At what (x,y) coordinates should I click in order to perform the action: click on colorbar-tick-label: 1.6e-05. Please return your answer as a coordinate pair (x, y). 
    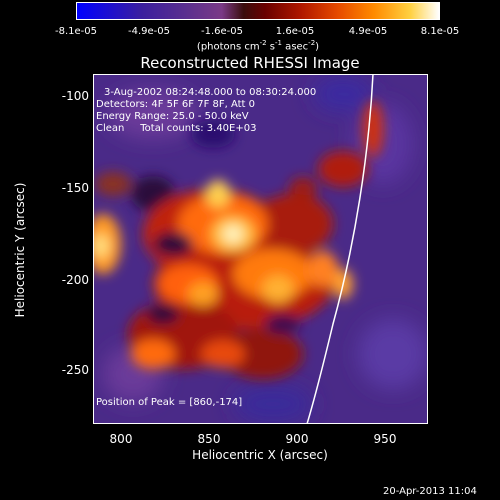
    Looking at the image, I should click on (295, 31).